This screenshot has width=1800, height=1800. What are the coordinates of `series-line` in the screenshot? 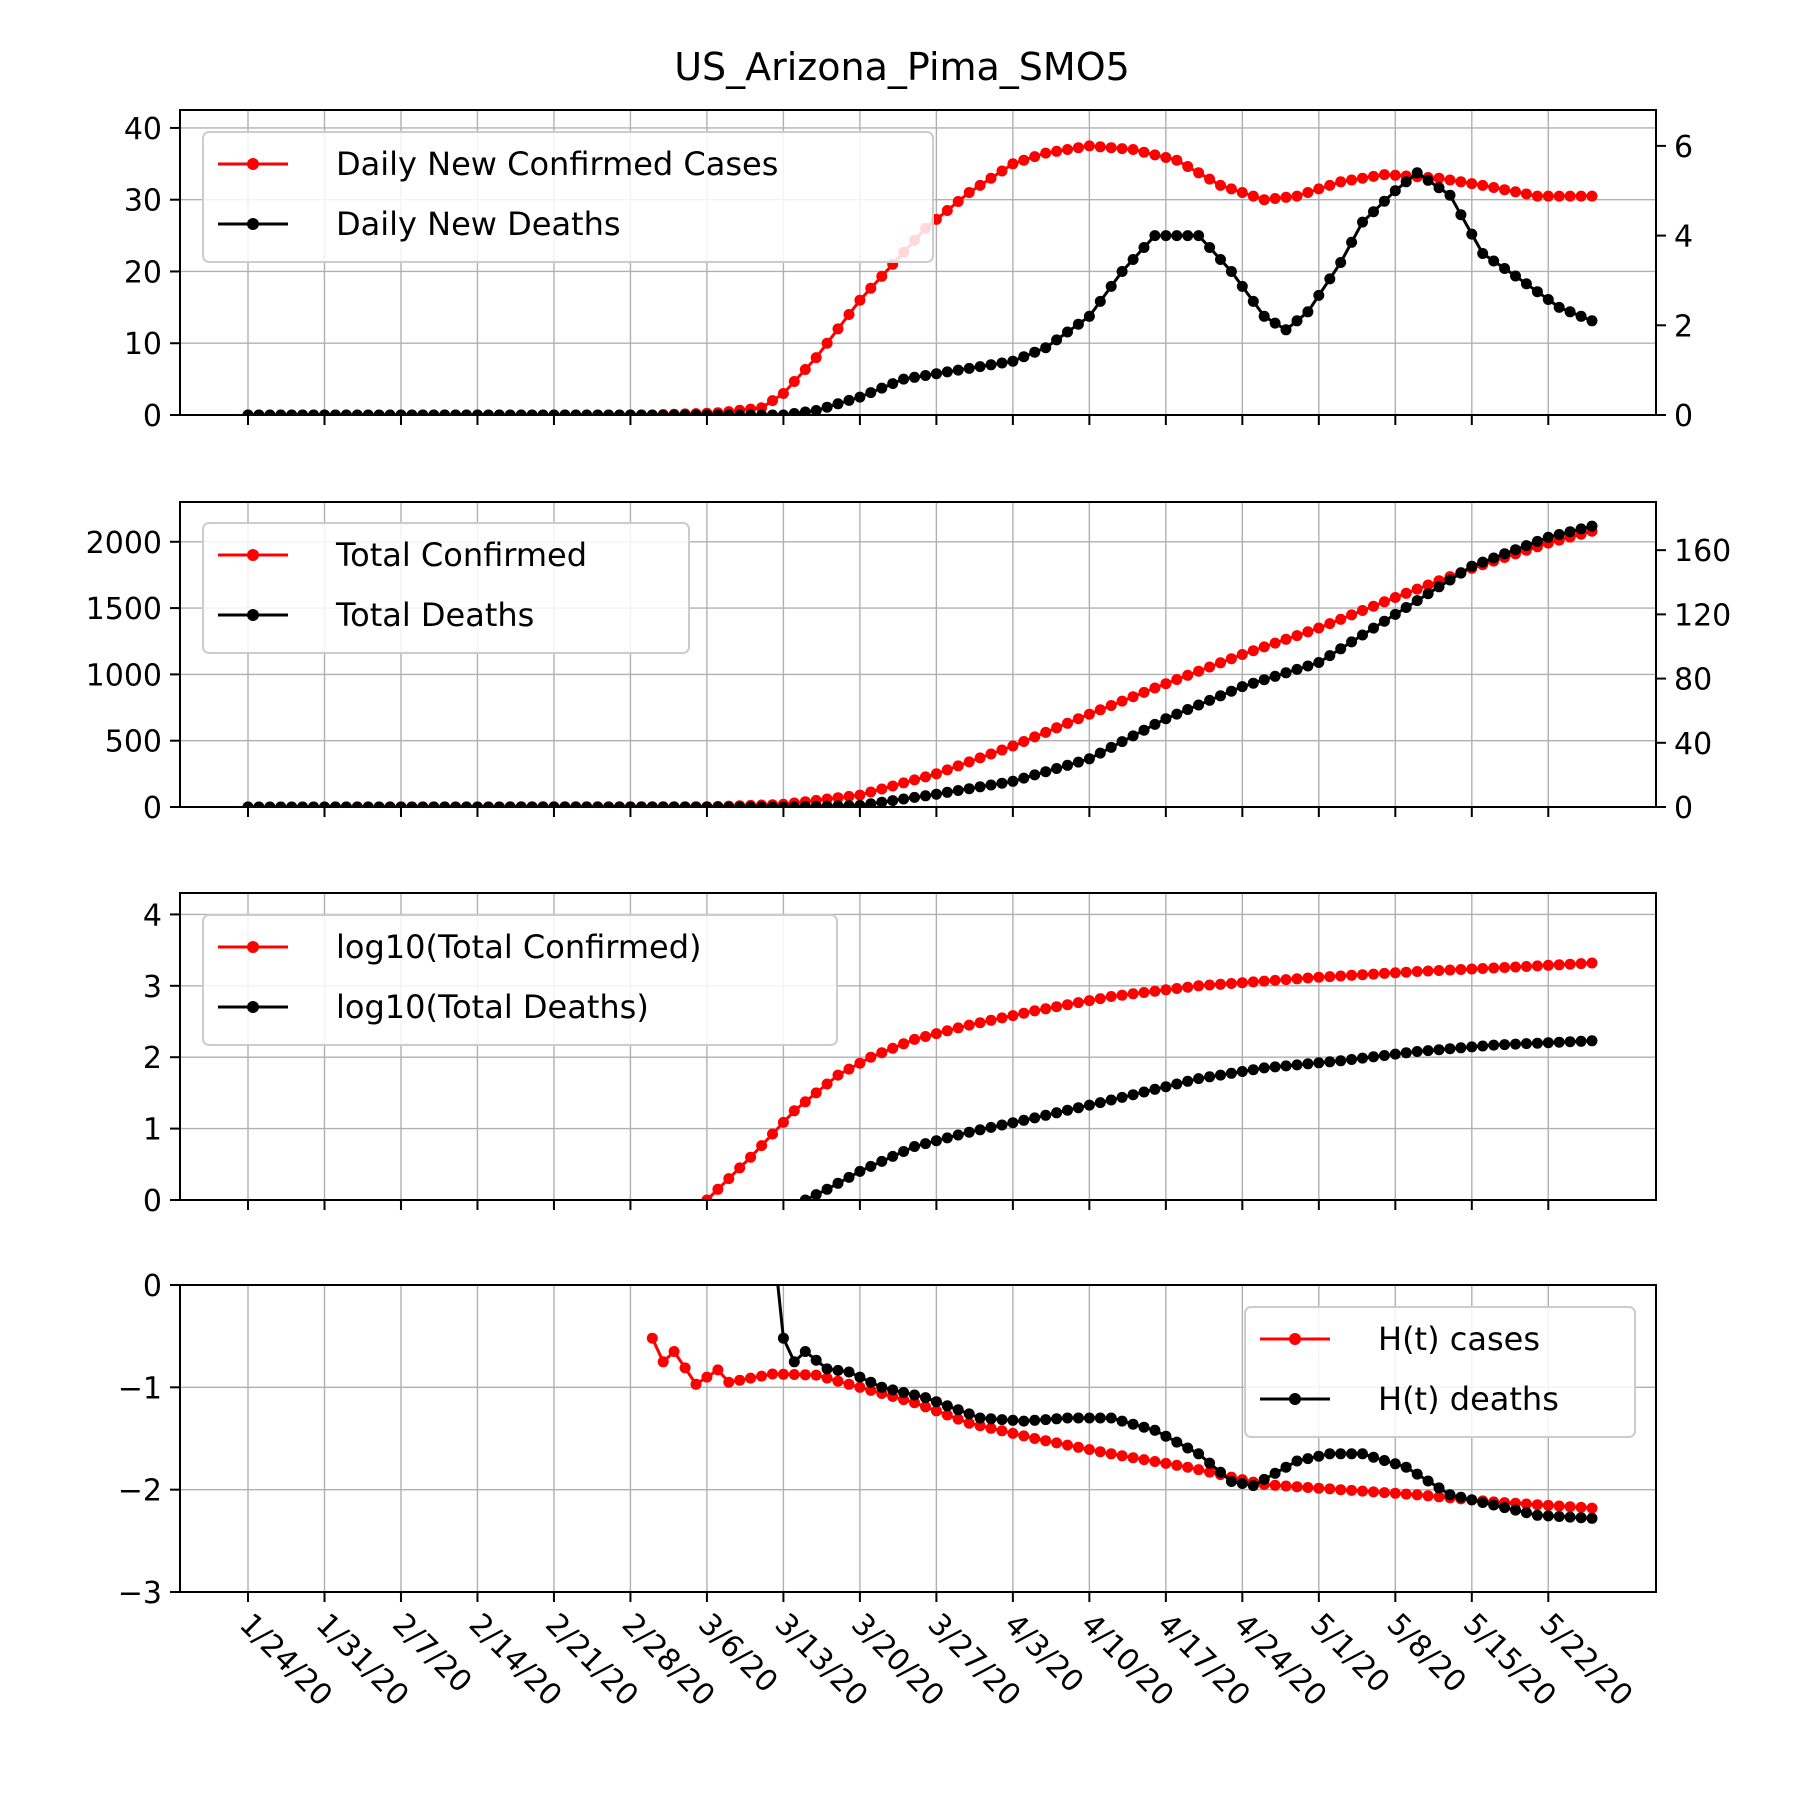 It's located at (920, 665).